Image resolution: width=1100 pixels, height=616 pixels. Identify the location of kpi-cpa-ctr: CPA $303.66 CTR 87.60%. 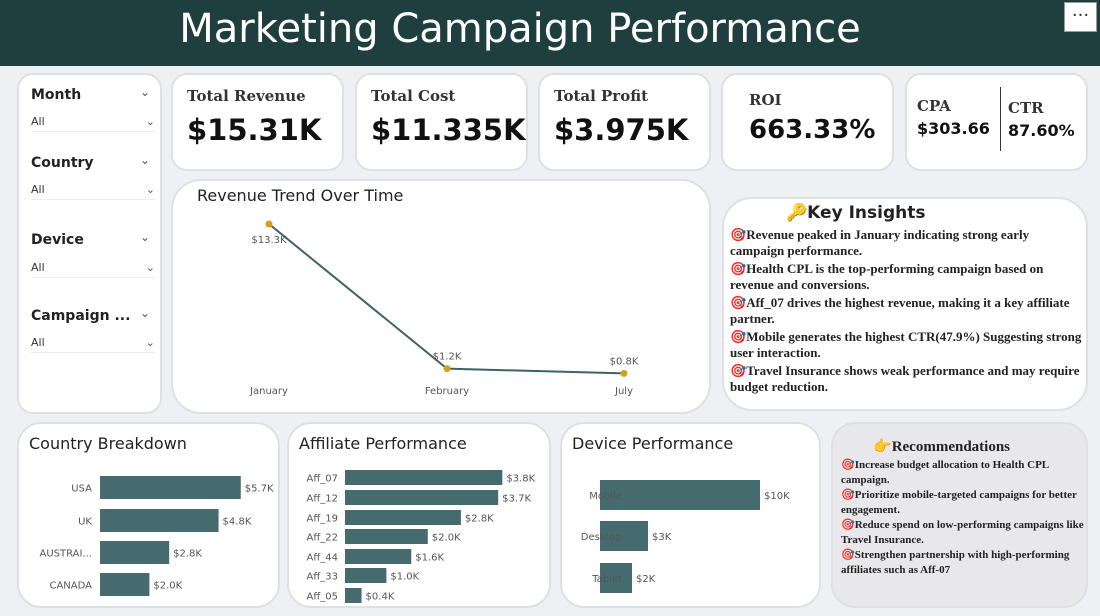
(996, 122).